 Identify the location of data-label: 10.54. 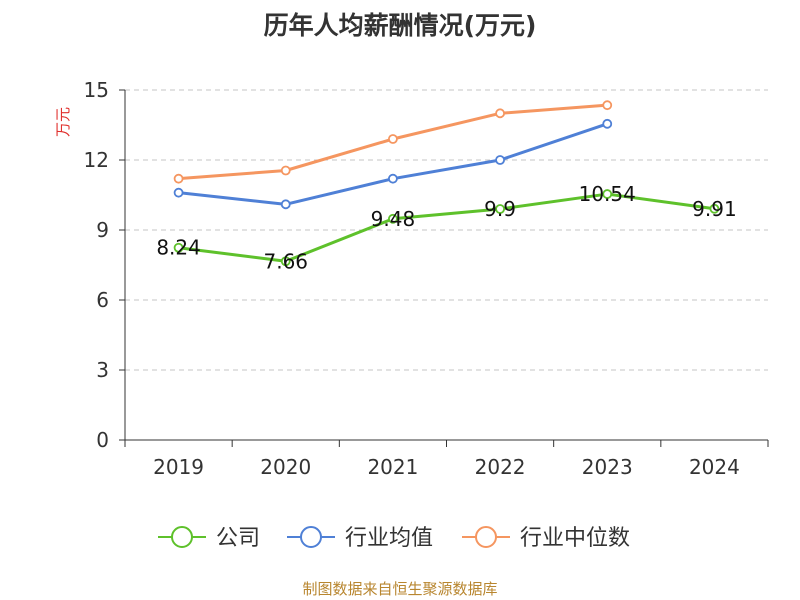
(607, 194).